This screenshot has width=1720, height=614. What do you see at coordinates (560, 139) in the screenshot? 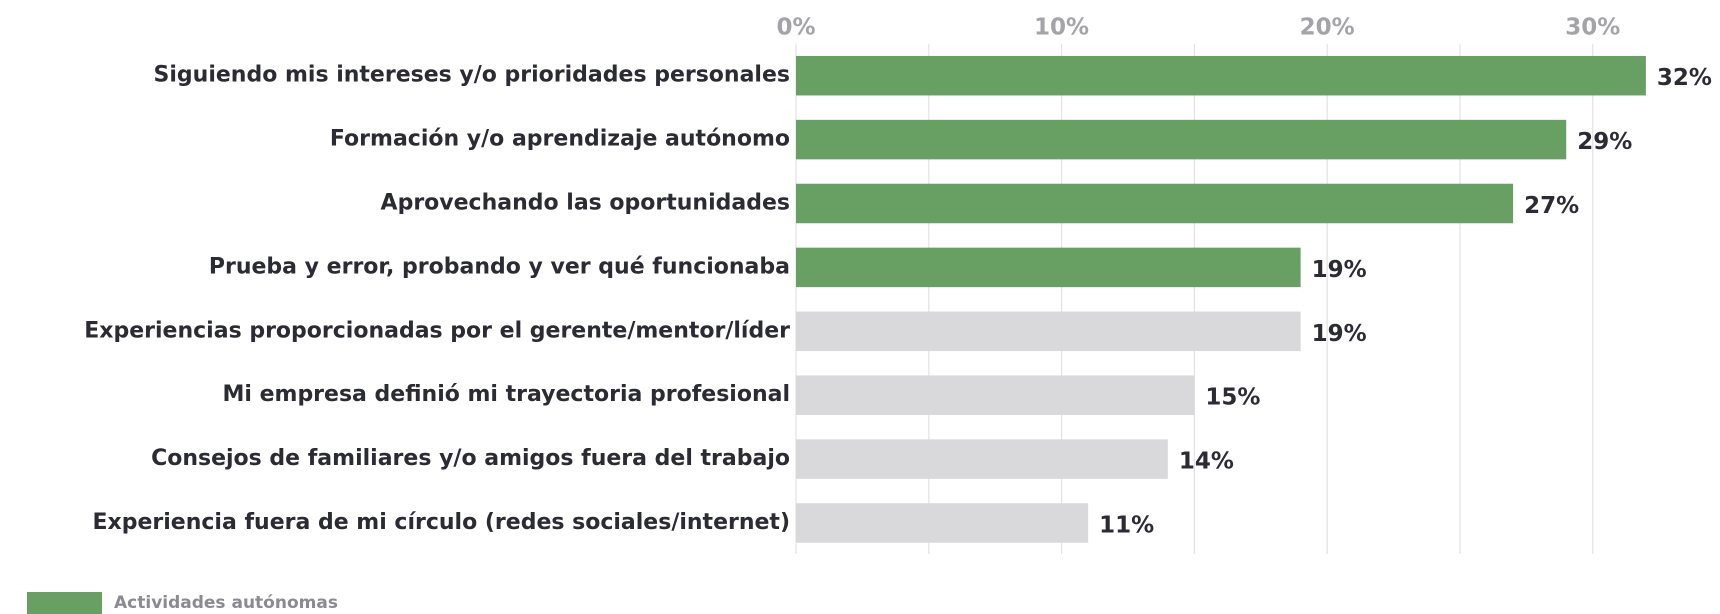
I see `category-label: Formación y/o aprendizaje autónomo` at bounding box center [560, 139].